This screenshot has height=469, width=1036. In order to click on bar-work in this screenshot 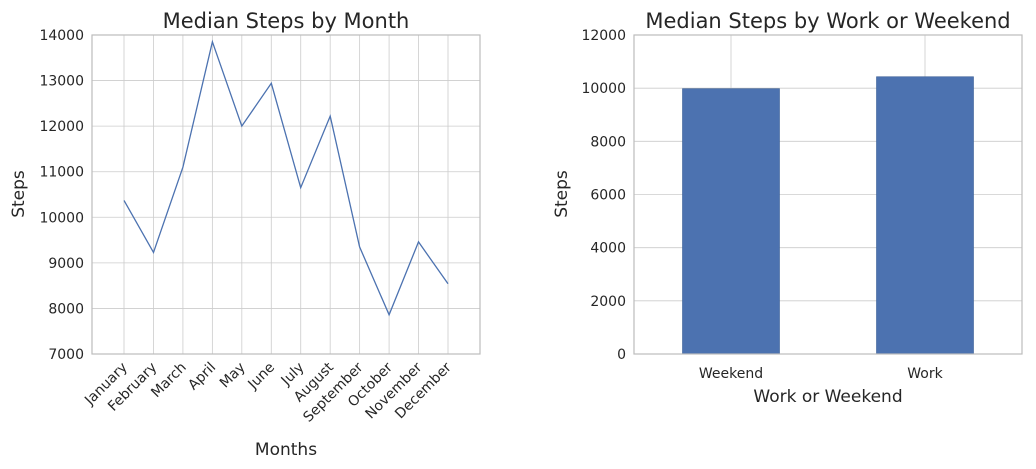, I will do `click(925, 215)`.